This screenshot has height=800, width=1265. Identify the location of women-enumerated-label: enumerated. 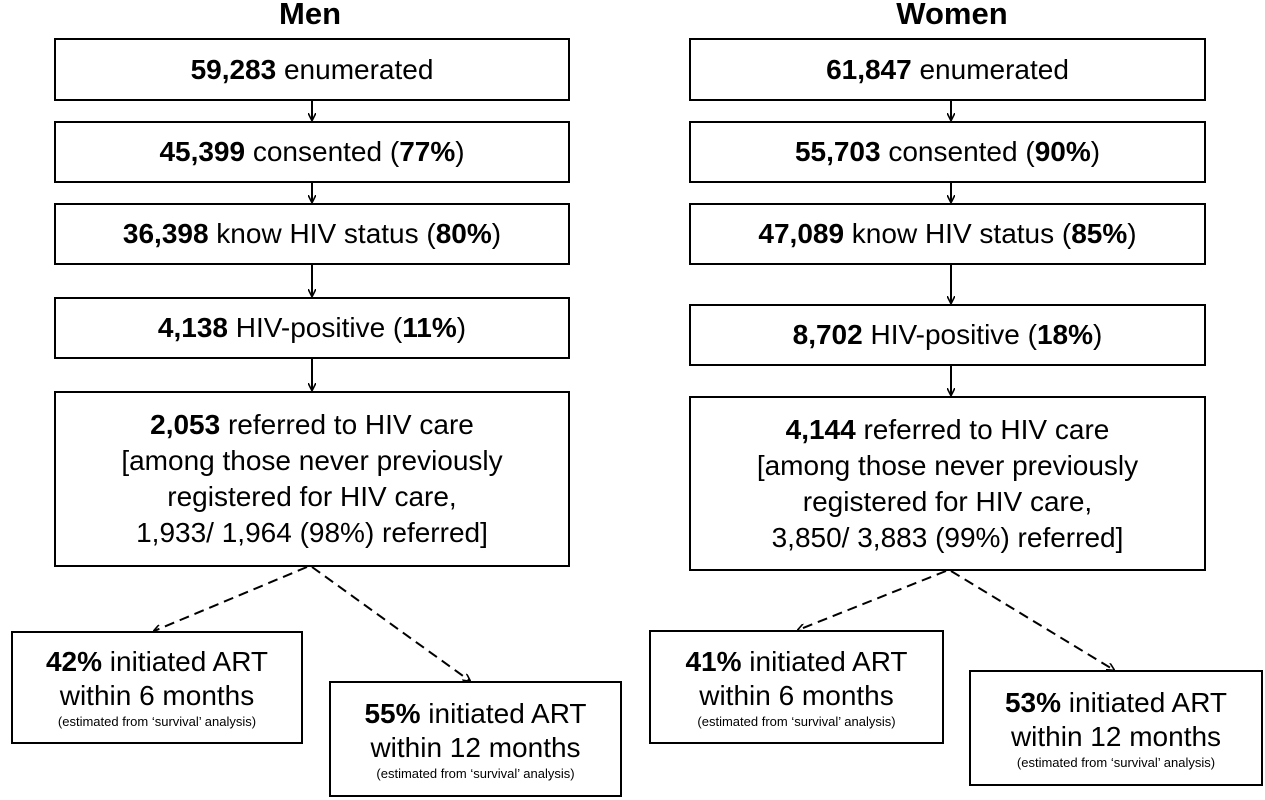
(990, 69).